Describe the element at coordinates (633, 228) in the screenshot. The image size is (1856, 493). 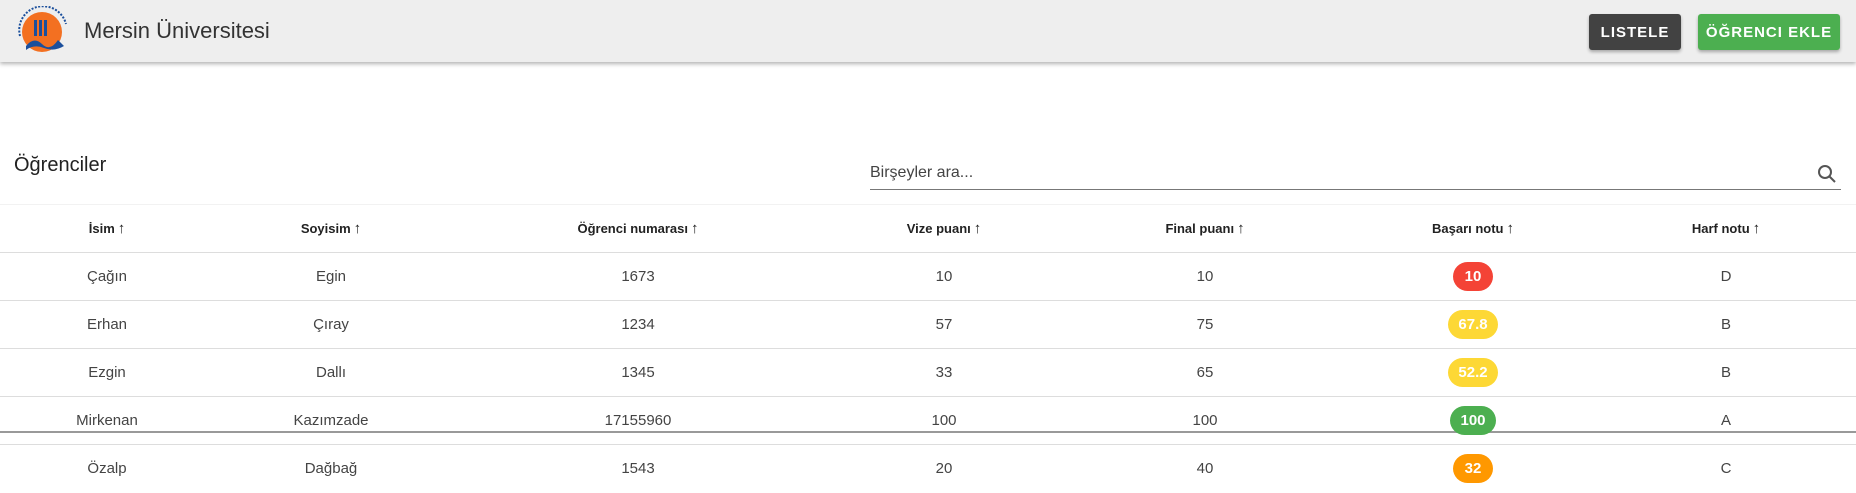
I see `column-label: Öğrenci numarası` at that location.